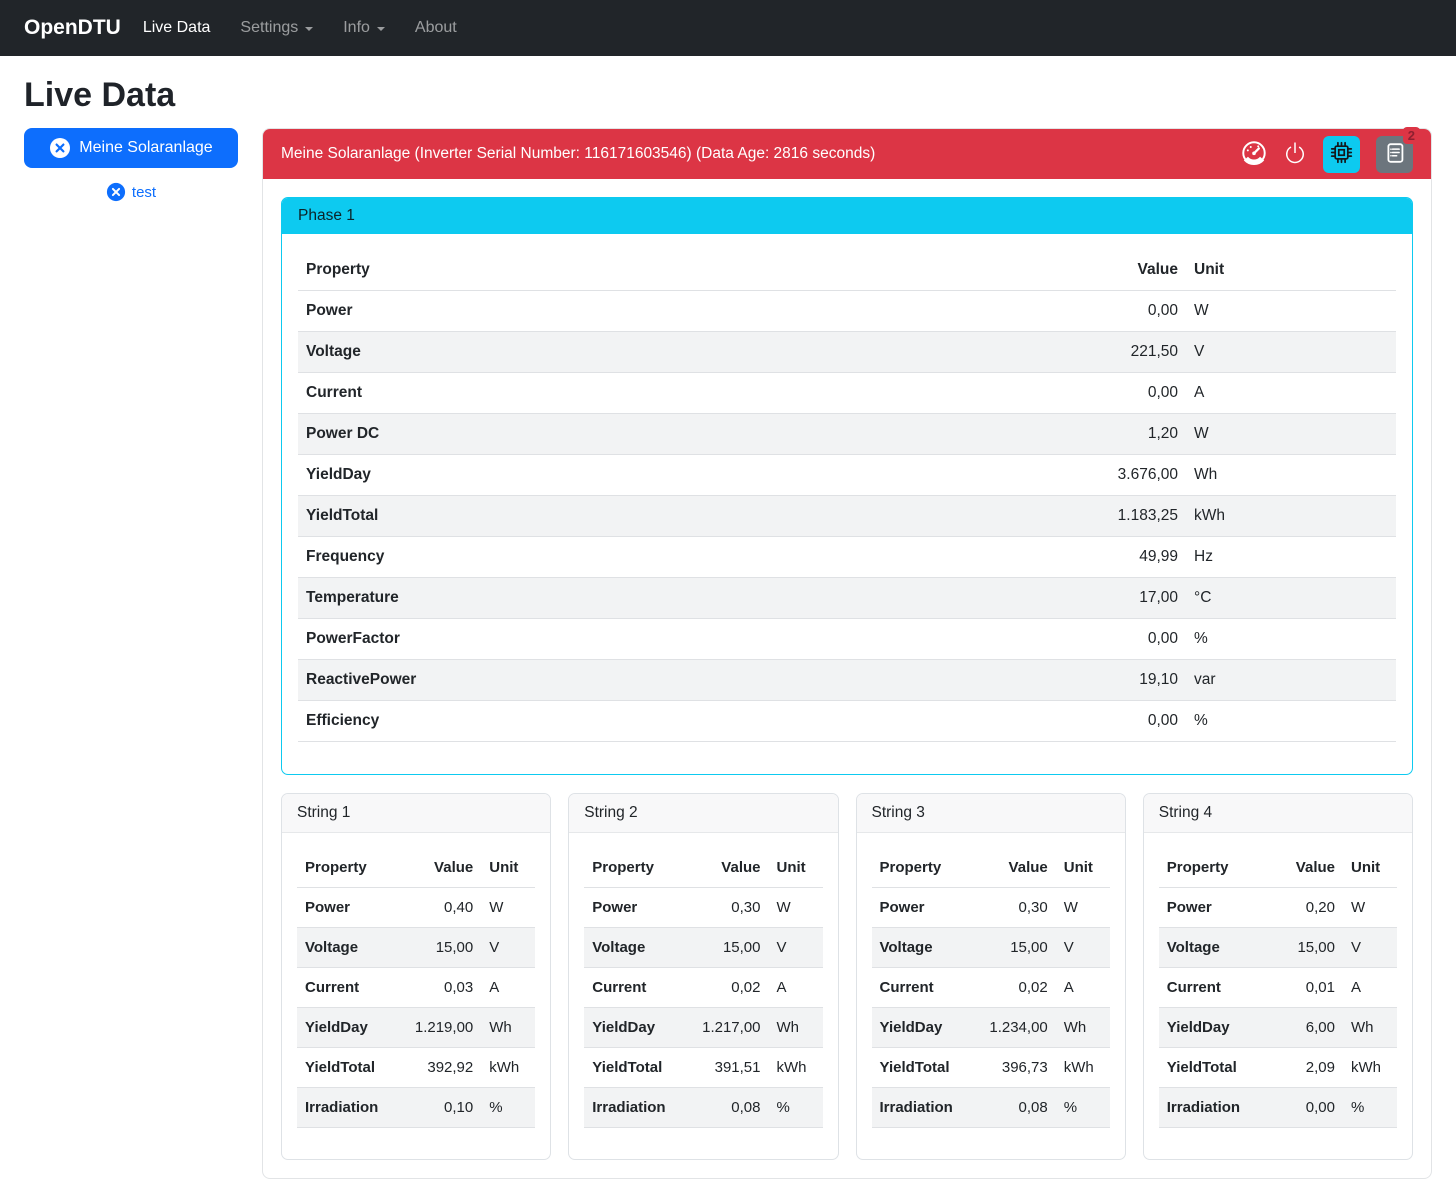  I want to click on inverter-panel-actions: 2, so click(1330, 149).